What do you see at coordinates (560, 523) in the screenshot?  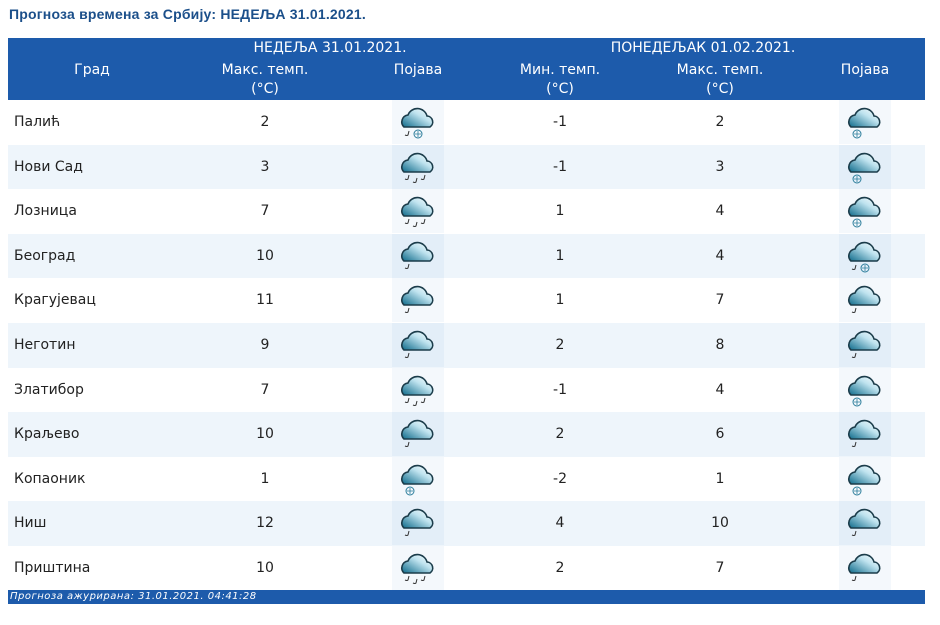 I see `day2-min-temp: 4` at bounding box center [560, 523].